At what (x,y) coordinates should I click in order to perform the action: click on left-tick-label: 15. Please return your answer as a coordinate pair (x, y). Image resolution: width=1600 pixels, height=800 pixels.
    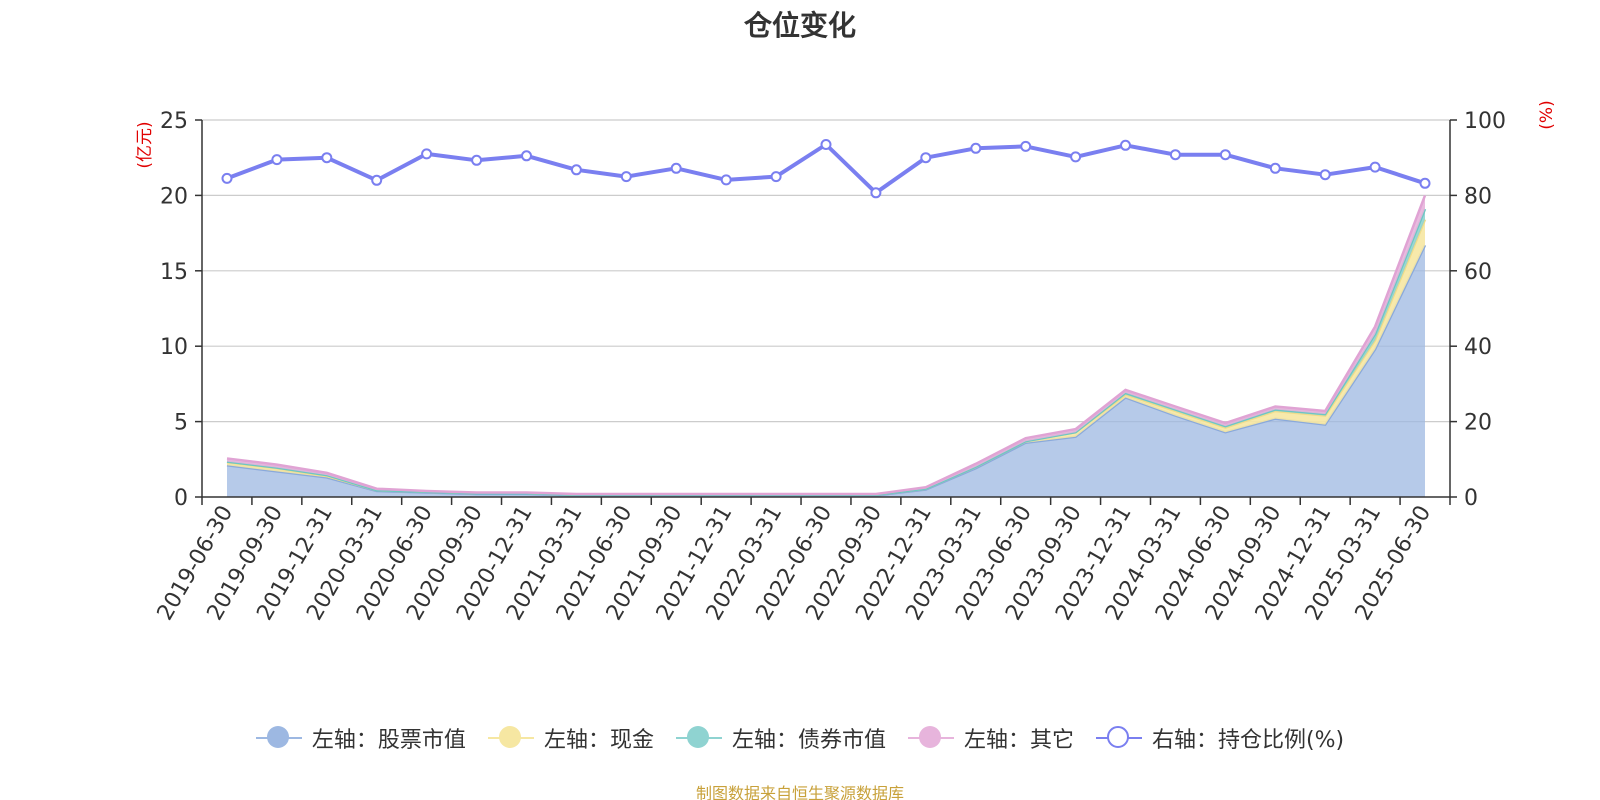
    Looking at the image, I should click on (174, 272).